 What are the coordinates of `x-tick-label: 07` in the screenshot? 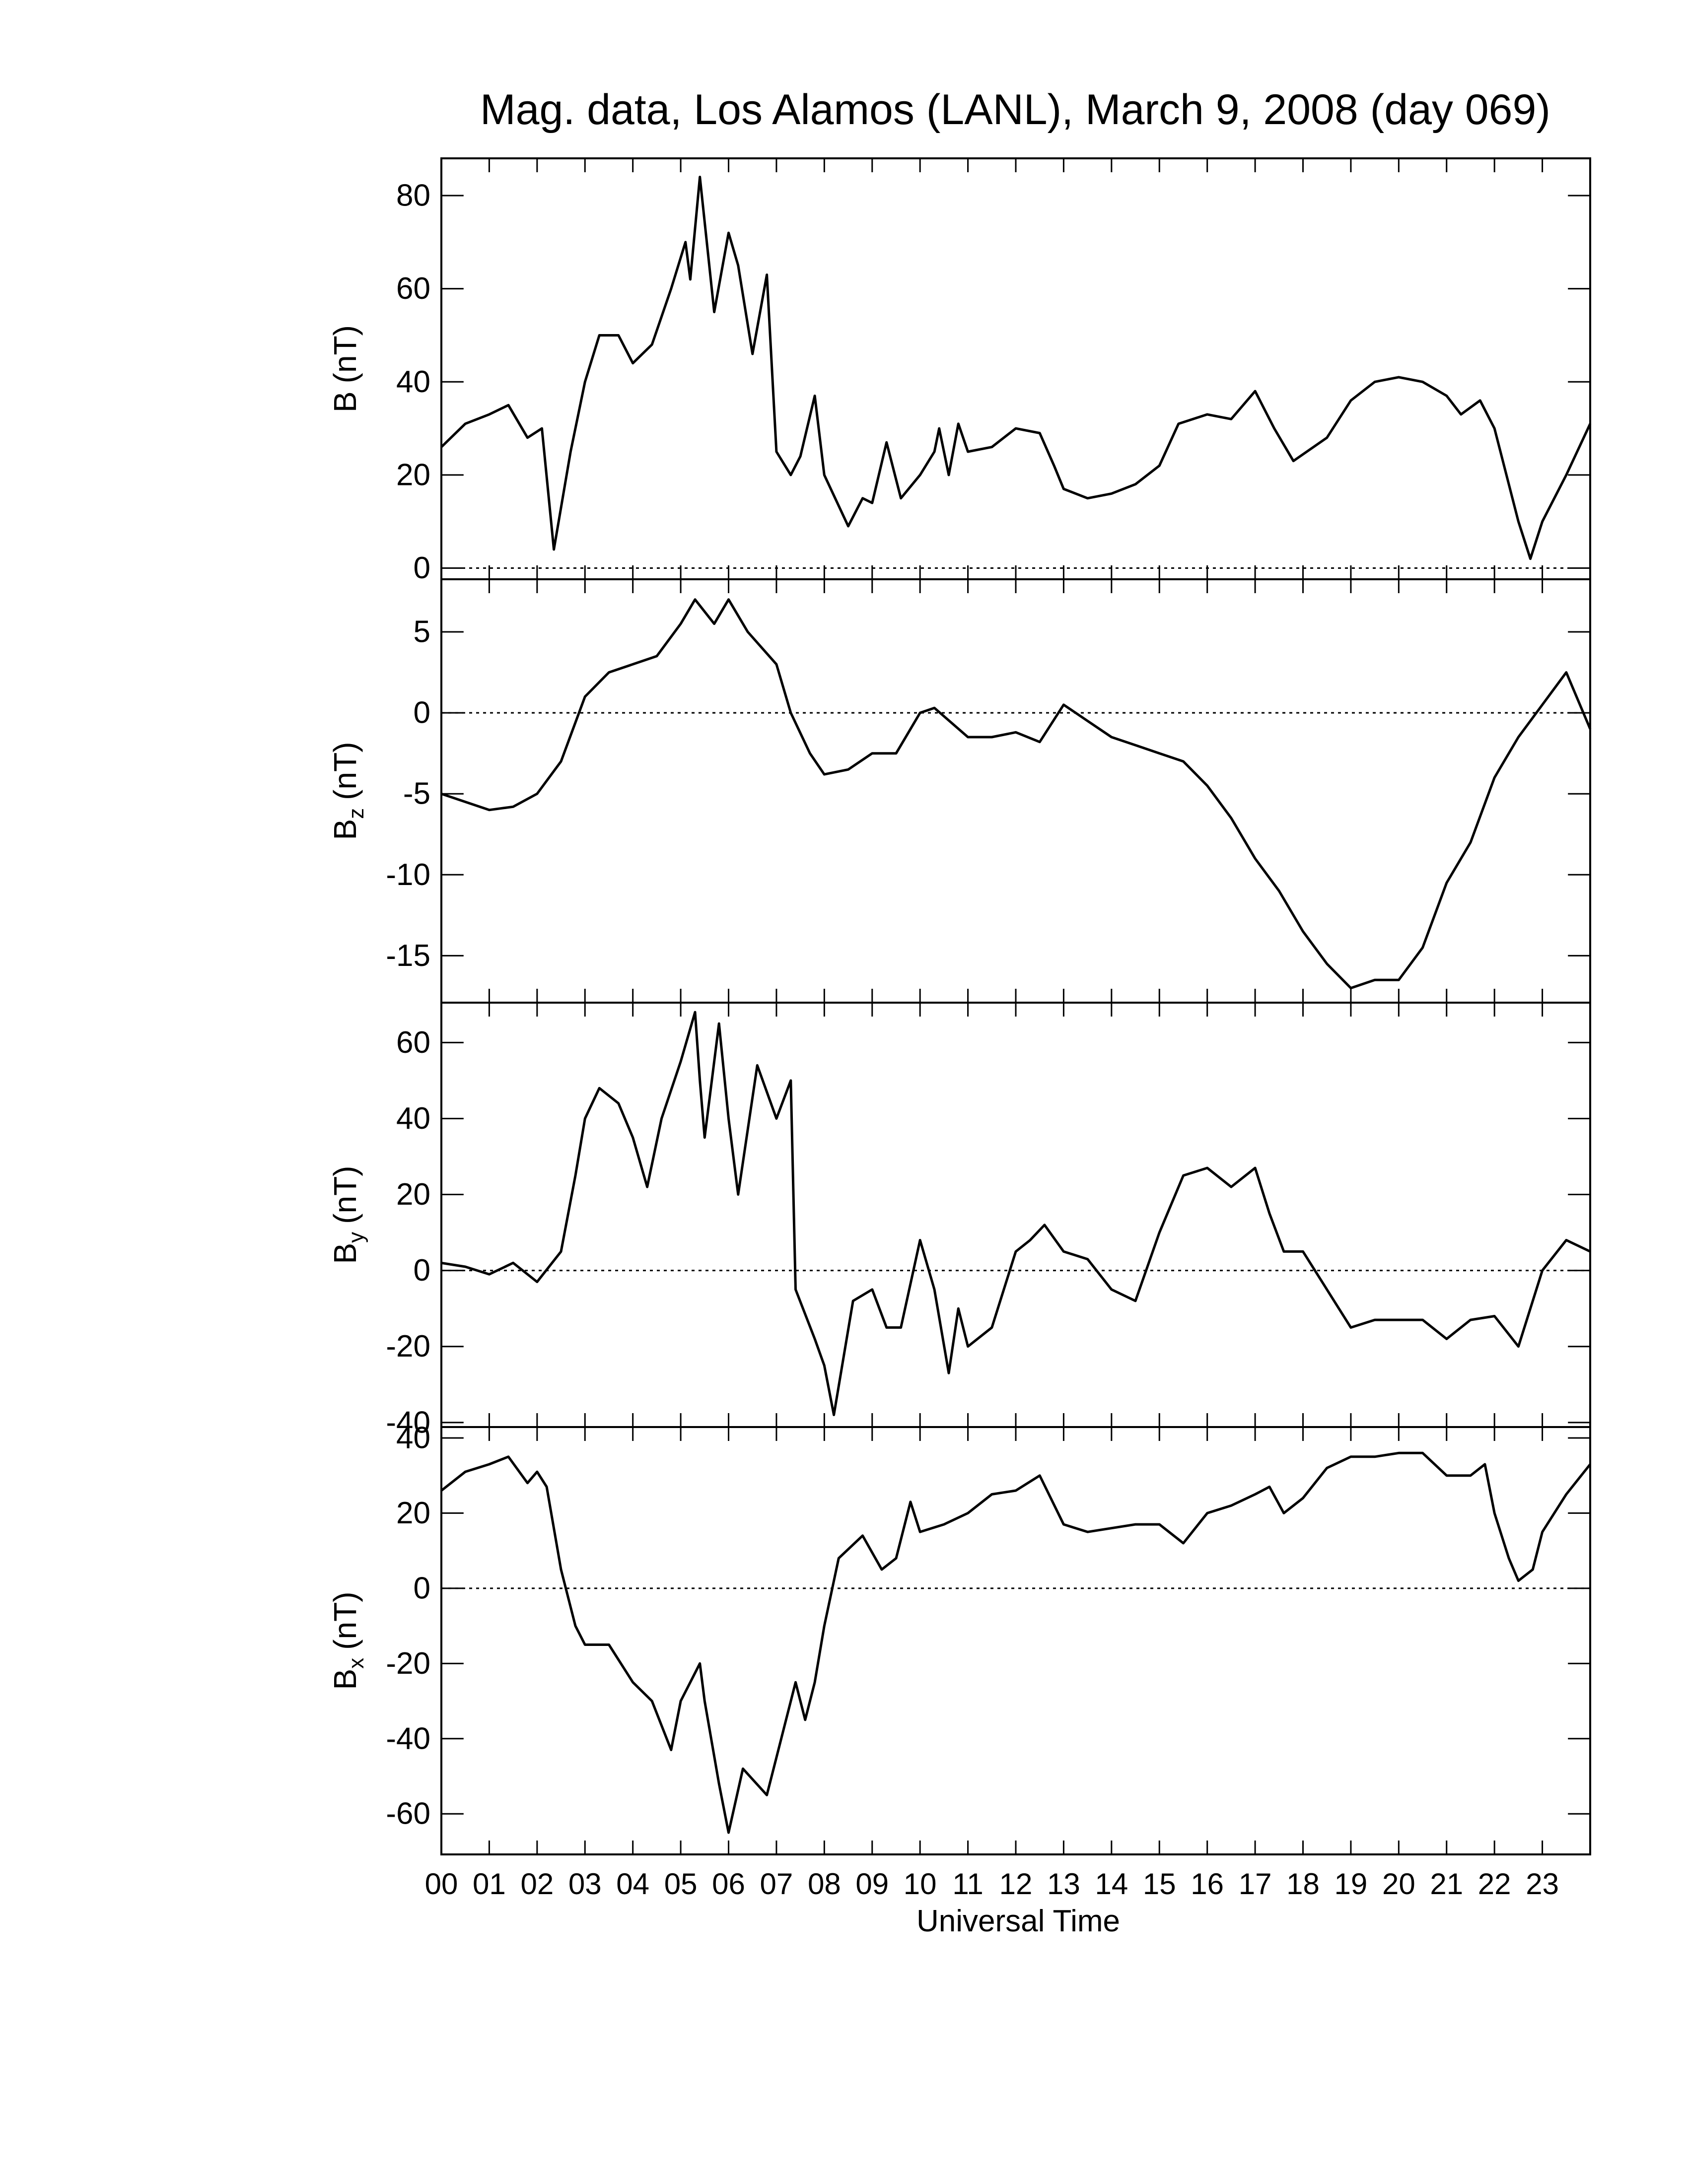 It's located at (776, 1884).